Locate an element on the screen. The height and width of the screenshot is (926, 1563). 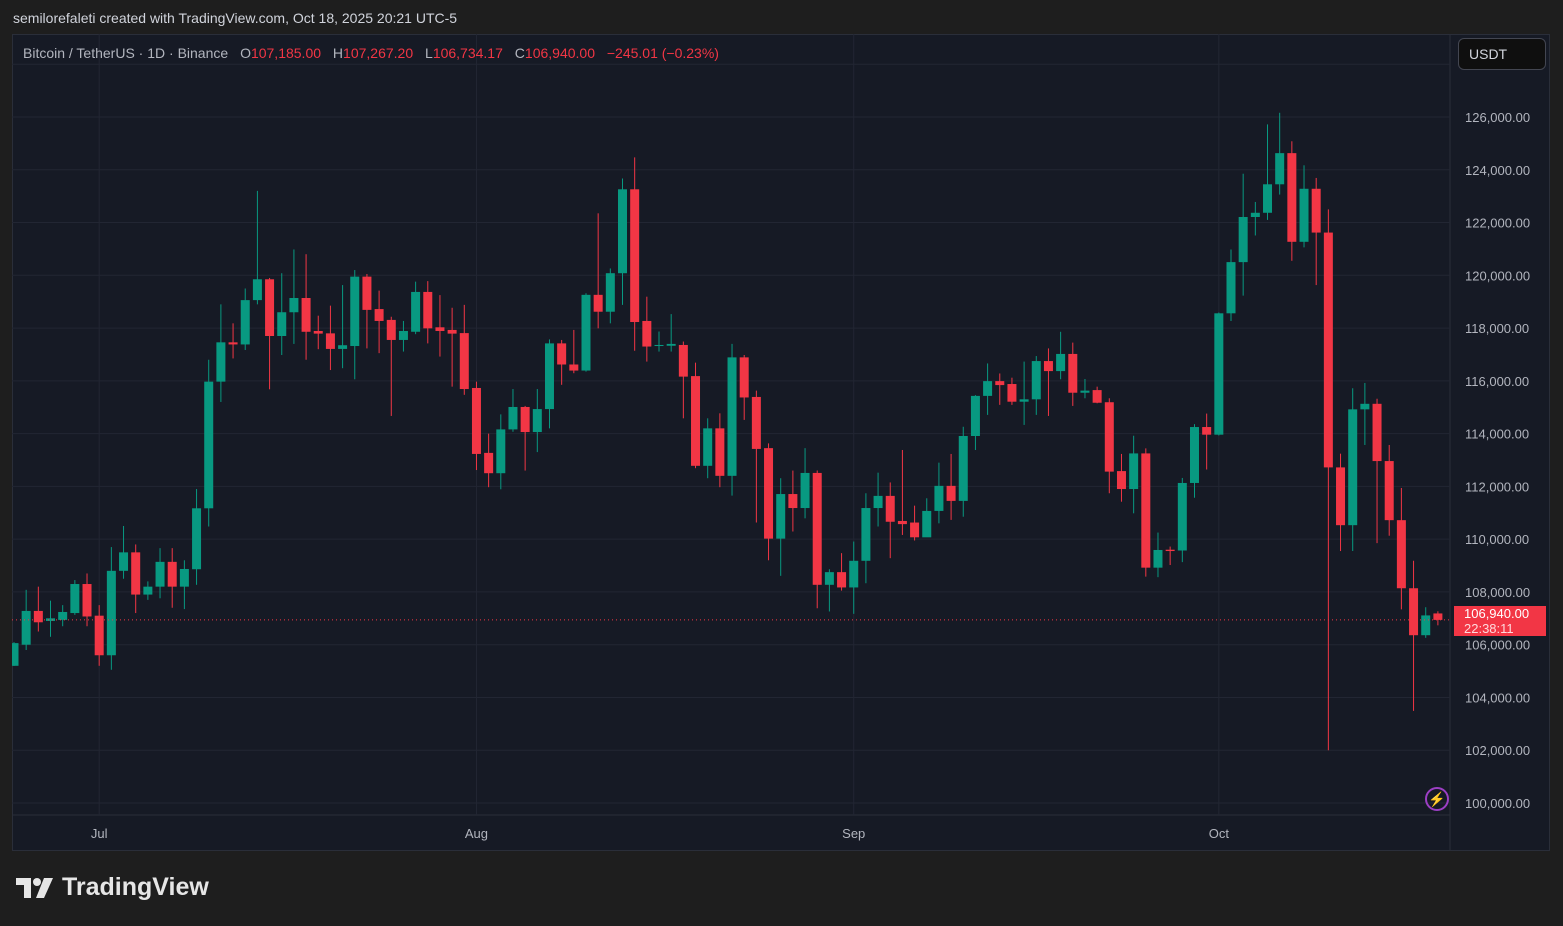
price-tick-label: 104,000.00 is located at coordinates (1497, 697).